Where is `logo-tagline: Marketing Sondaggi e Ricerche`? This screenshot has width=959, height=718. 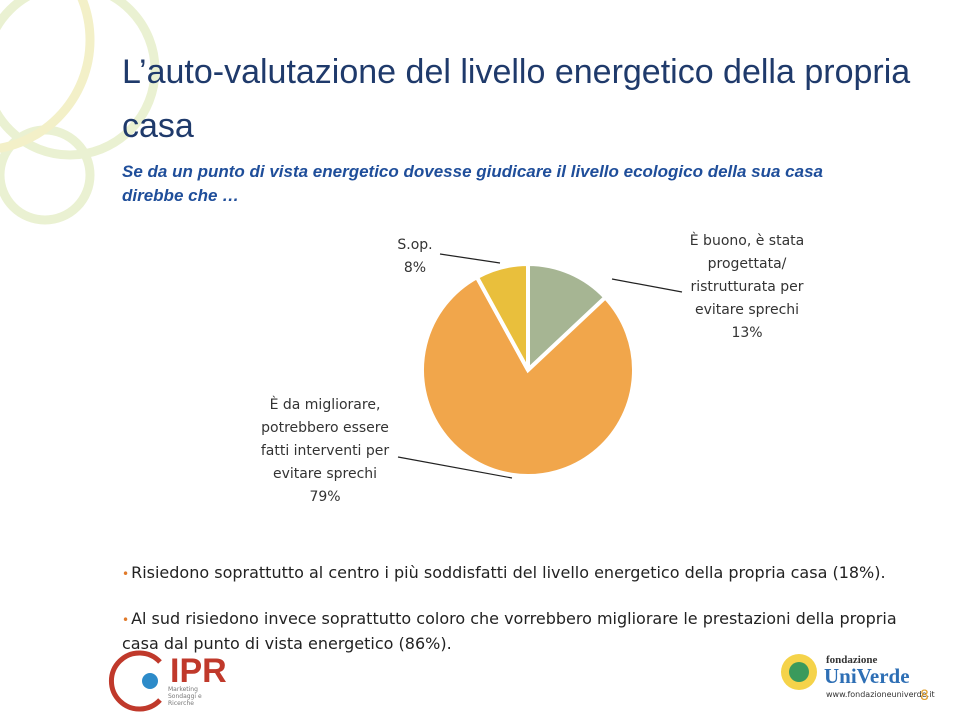
logo-tagline: Marketing Sondaggi e Ricerche is located at coordinates (185, 696).